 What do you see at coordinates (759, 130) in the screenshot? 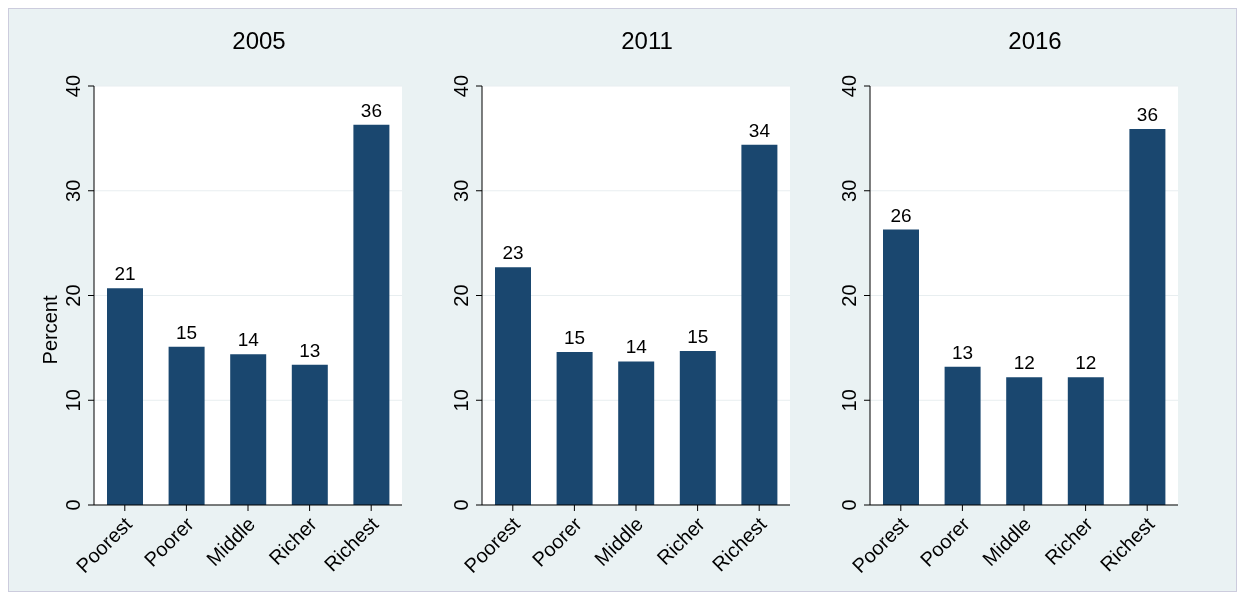
I see `data-label: 34` at bounding box center [759, 130].